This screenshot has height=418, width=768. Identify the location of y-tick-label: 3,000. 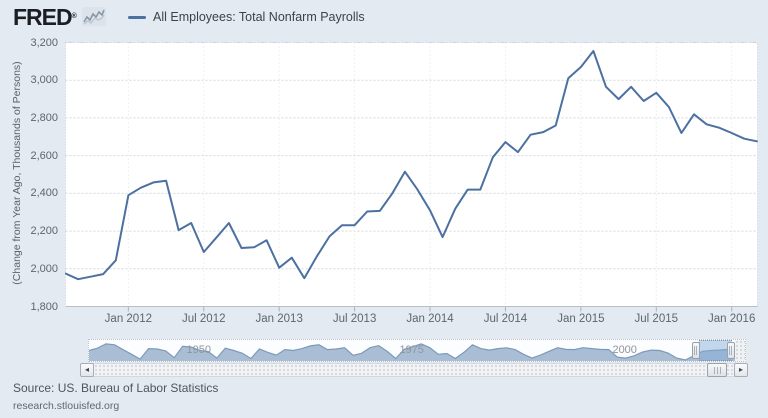
(44, 80).